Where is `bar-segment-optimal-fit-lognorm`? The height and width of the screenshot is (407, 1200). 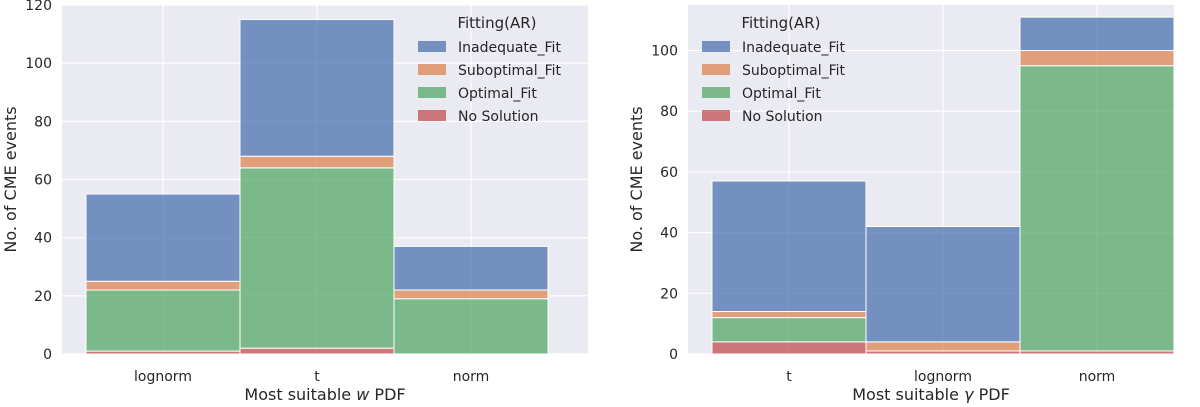 bar-segment-optimal-fit-lognorm is located at coordinates (163, 320).